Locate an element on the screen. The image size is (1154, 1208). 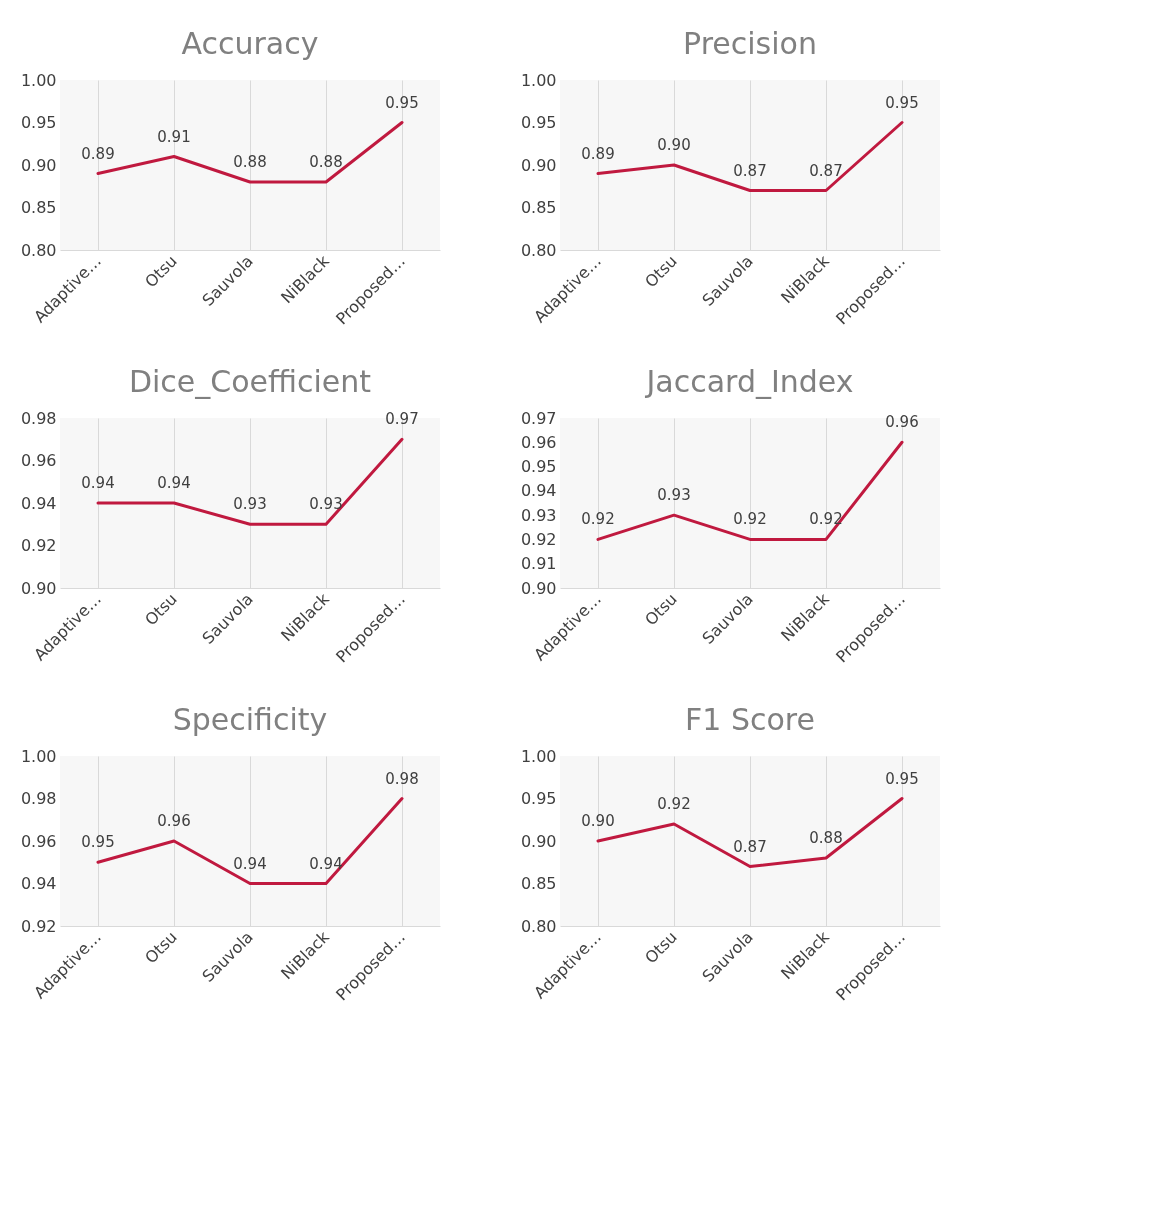
y-tick-label: 0.97 is located at coordinates (538, 418).